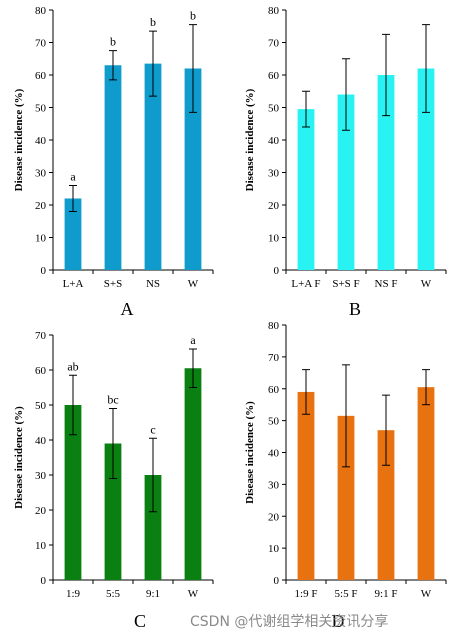 The height and width of the screenshot is (636, 462). Describe the element at coordinates (127, 309) in the screenshot. I see `panel-label: A` at that location.